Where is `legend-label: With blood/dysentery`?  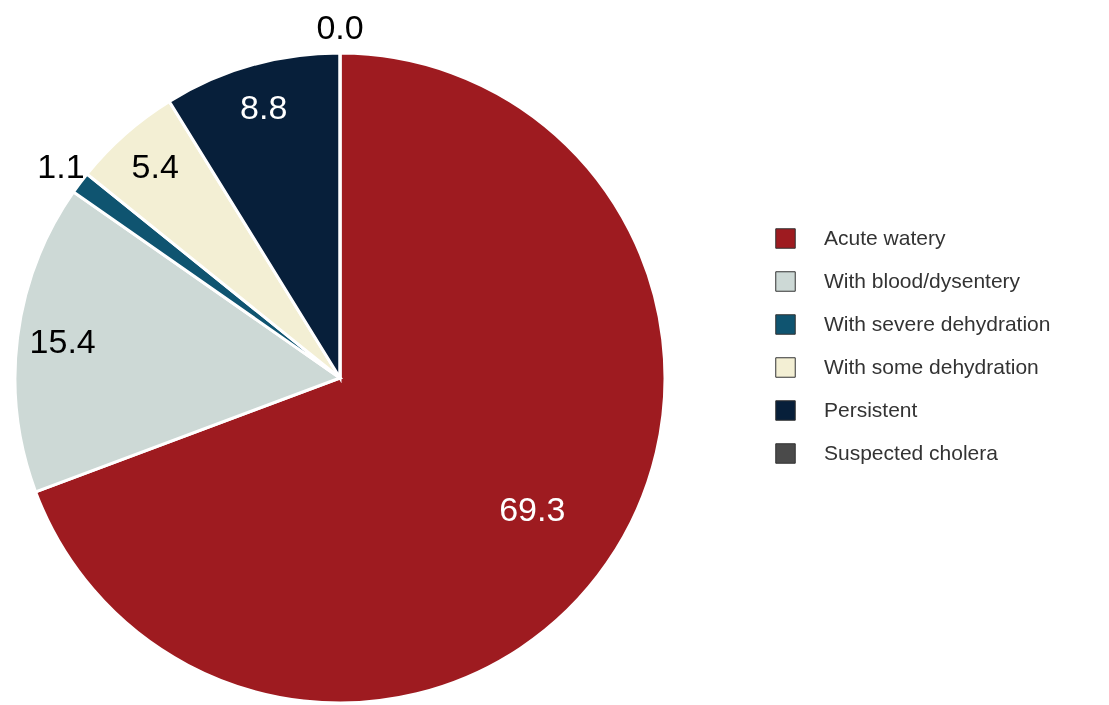 legend-label: With blood/dysentery is located at coordinates (922, 280).